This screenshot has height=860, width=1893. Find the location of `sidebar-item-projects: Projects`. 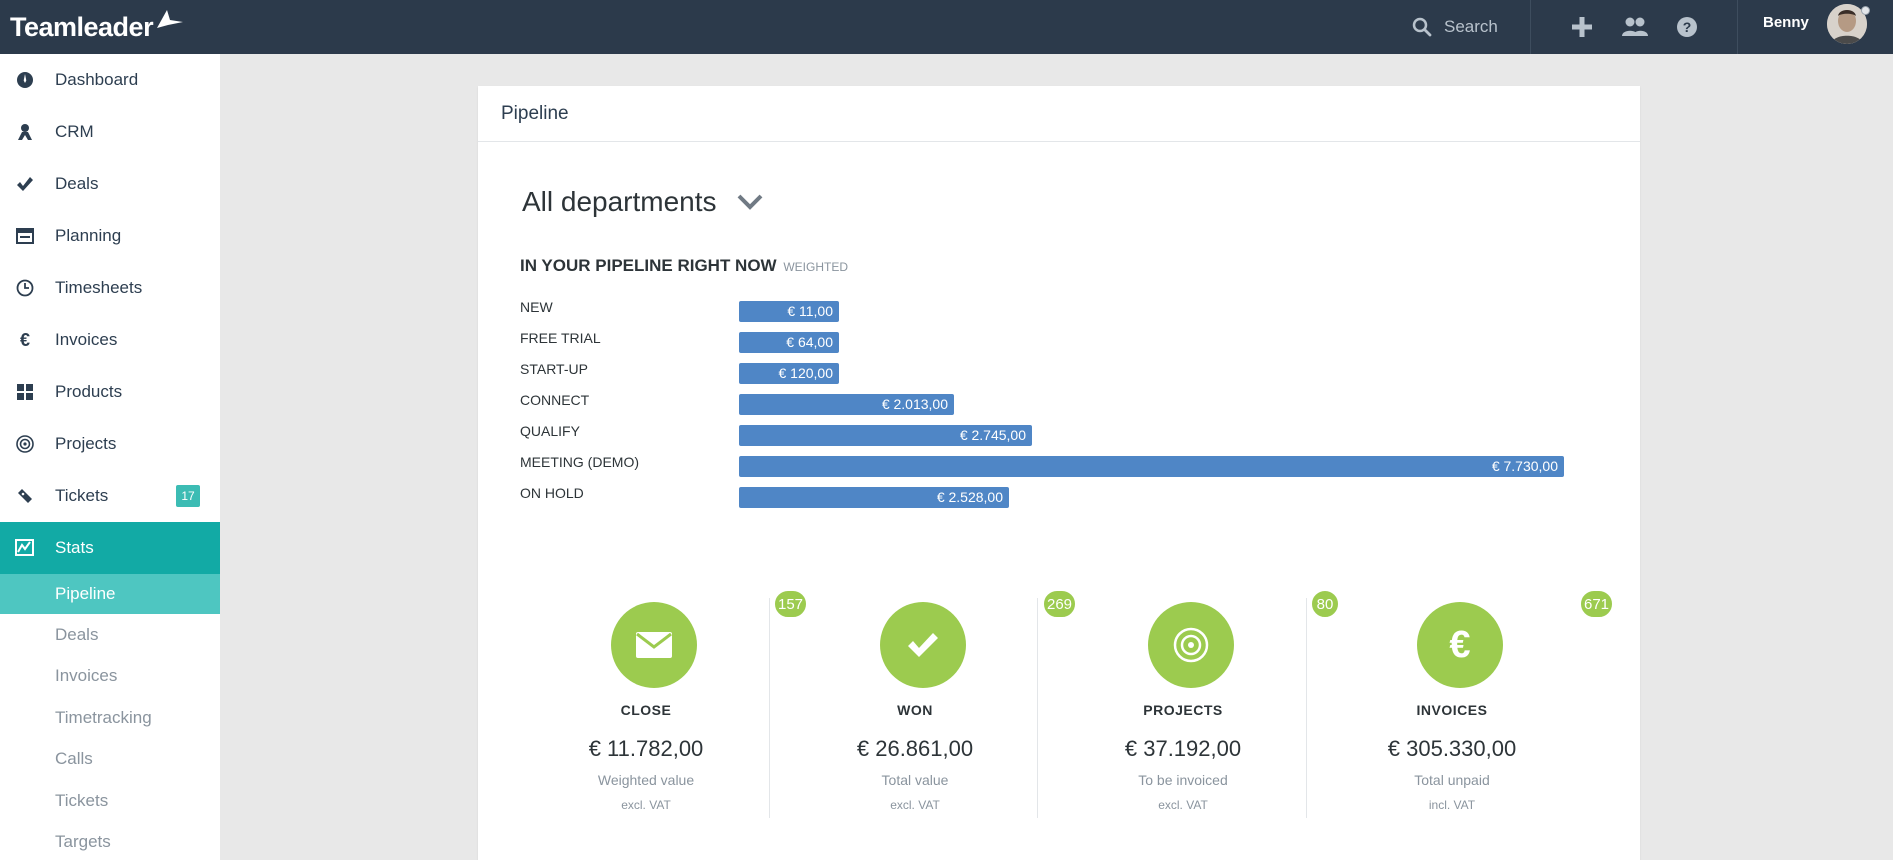

sidebar-item-projects: Projects is located at coordinates (110, 444).